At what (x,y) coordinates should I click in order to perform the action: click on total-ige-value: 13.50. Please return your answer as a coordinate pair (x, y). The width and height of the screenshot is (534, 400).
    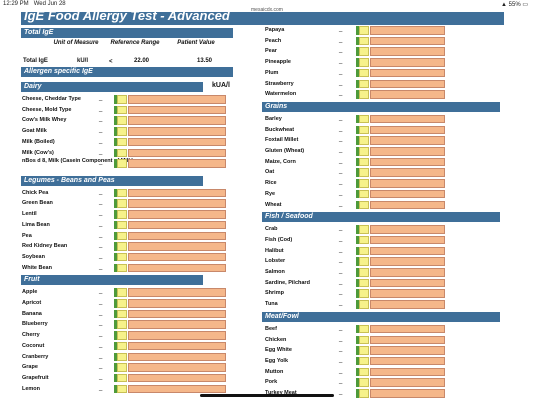
    Looking at the image, I should click on (205, 61).